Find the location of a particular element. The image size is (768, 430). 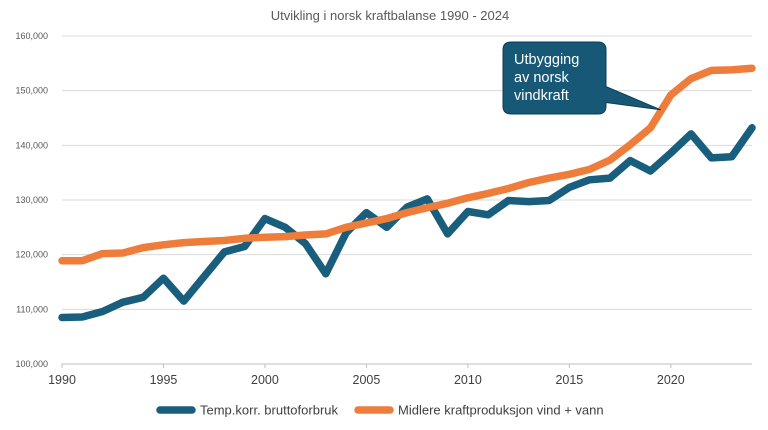

x-tick-label: 2020 is located at coordinates (671, 380).